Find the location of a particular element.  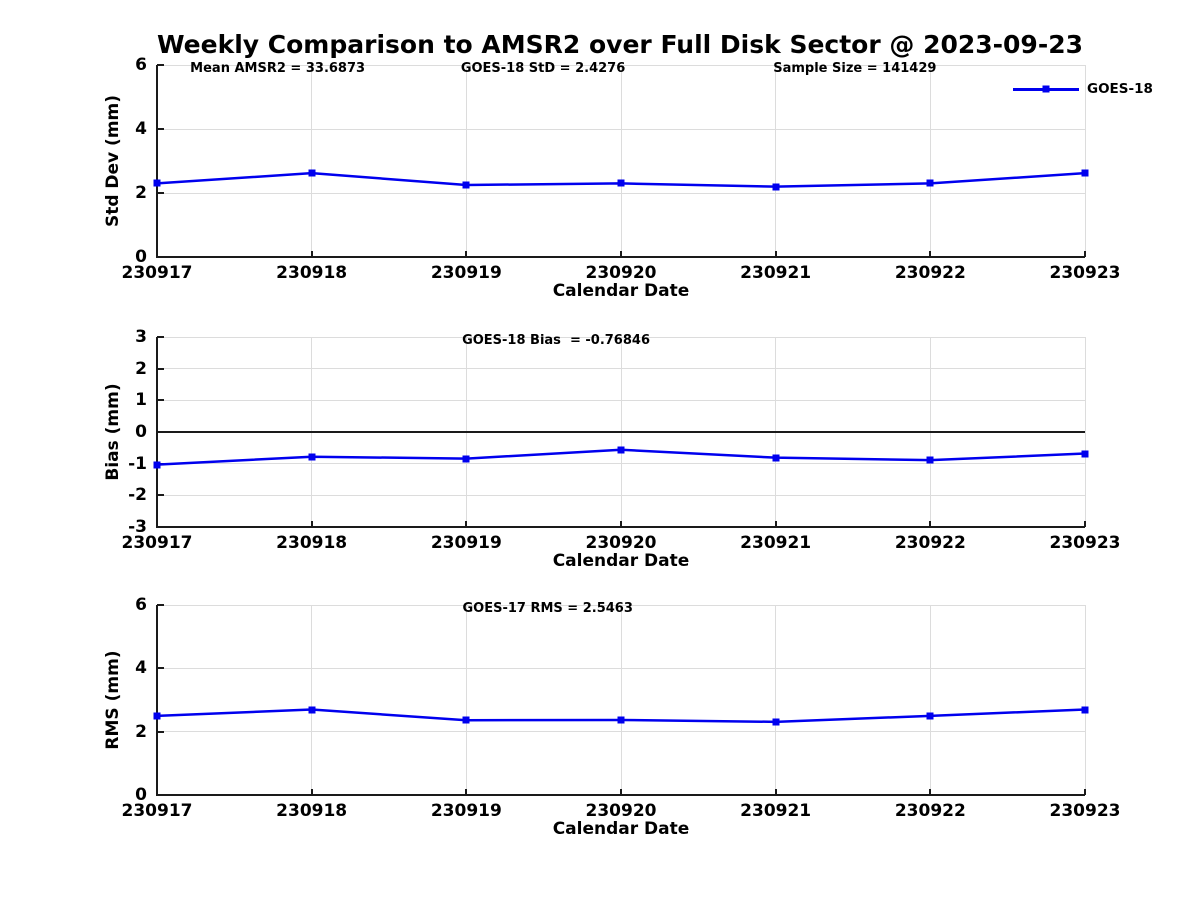

y-axis-label: Std Dev (mm) is located at coordinates (113, 161).